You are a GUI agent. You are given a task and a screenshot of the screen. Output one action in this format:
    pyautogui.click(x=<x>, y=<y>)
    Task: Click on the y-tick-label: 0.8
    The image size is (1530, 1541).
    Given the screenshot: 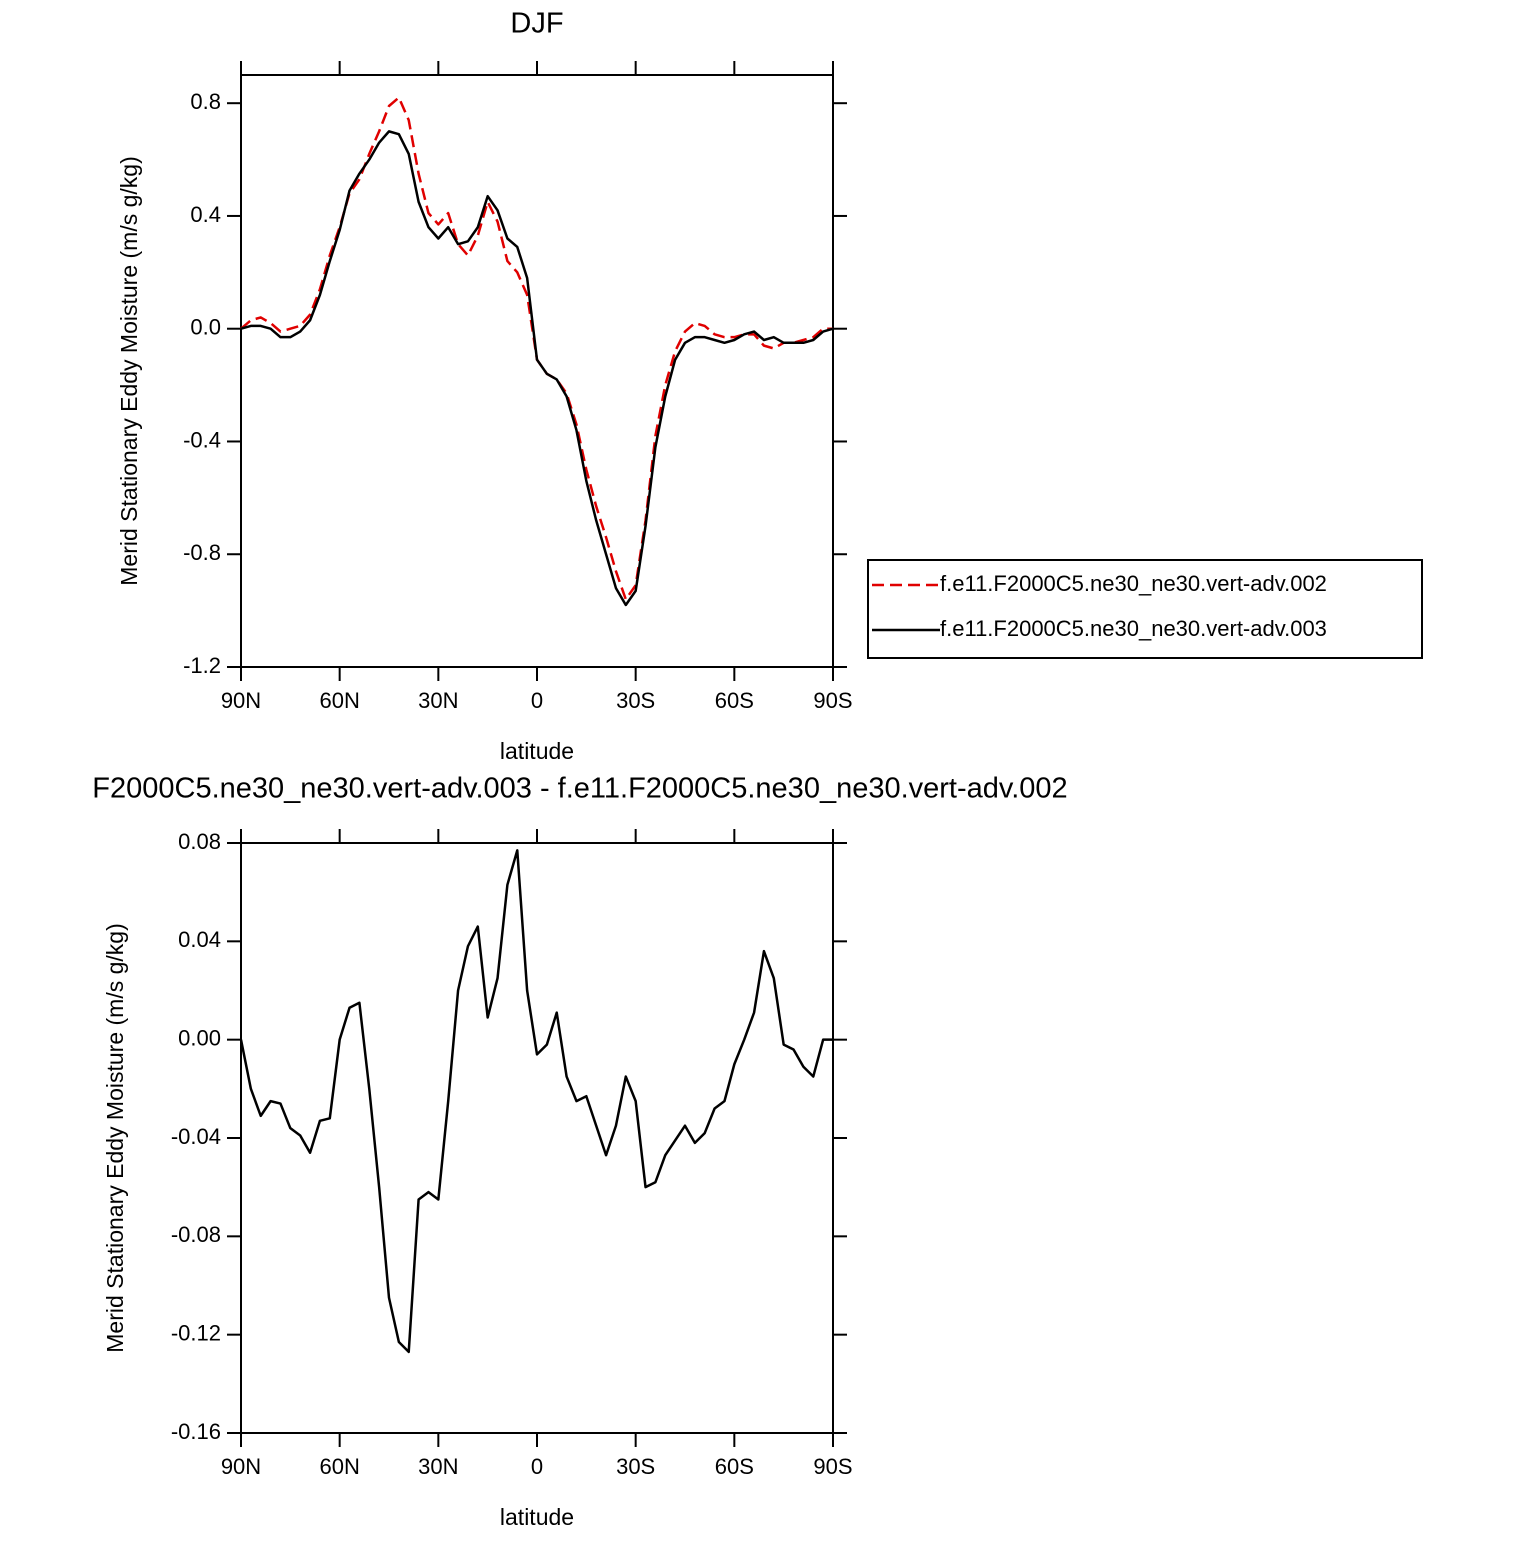 What is the action you would take?
    pyautogui.click(x=205, y=101)
    